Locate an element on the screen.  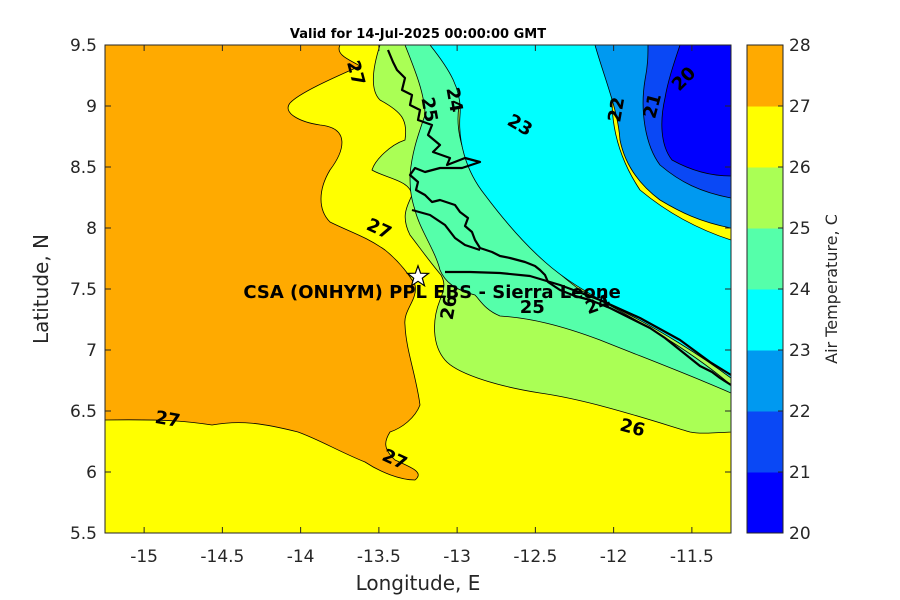
x-axis-label: Longitude, E is located at coordinates (418, 583).